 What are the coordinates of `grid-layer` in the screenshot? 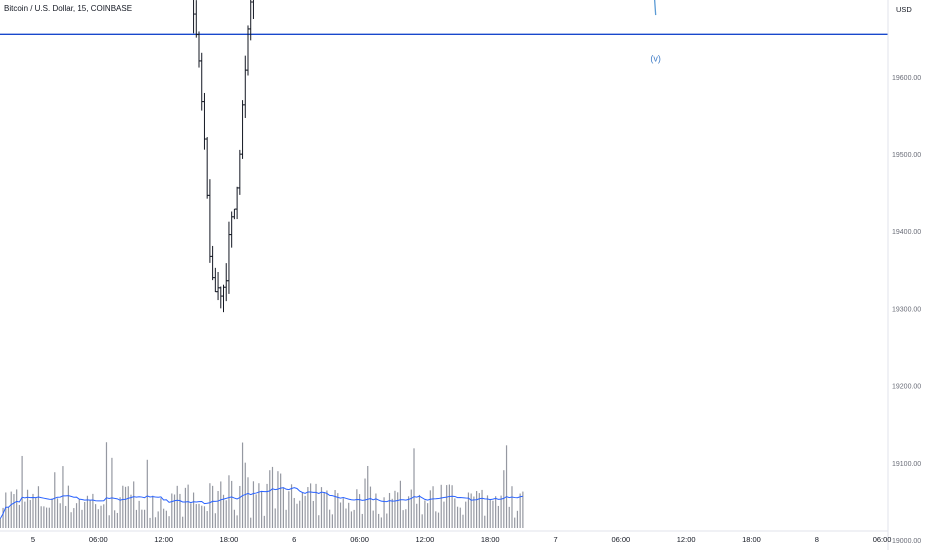 It's located at (444, 34).